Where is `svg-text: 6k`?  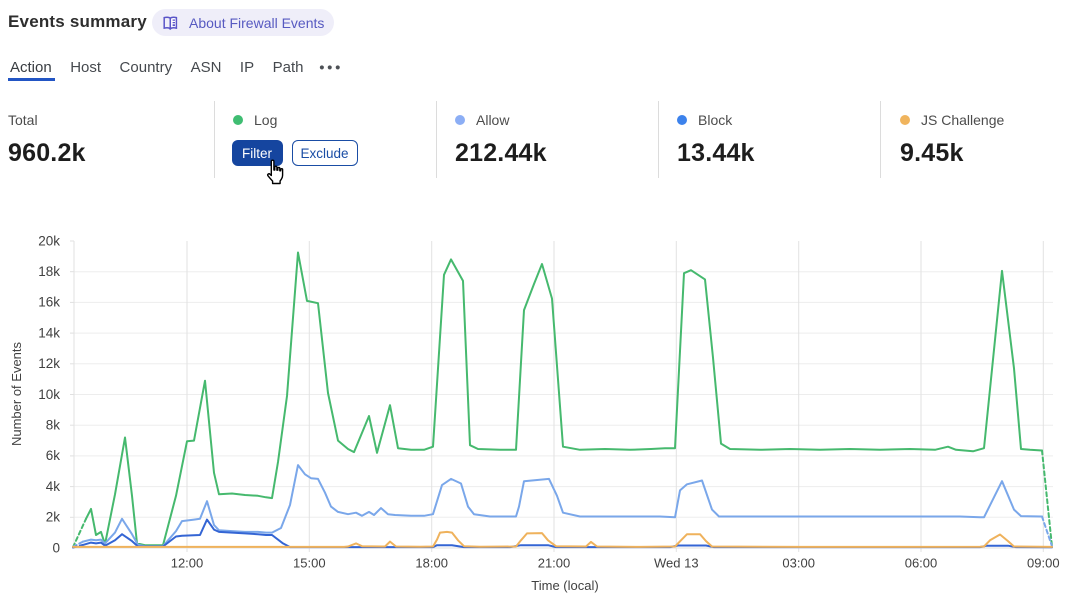
svg-text: 6k is located at coordinates (53, 455).